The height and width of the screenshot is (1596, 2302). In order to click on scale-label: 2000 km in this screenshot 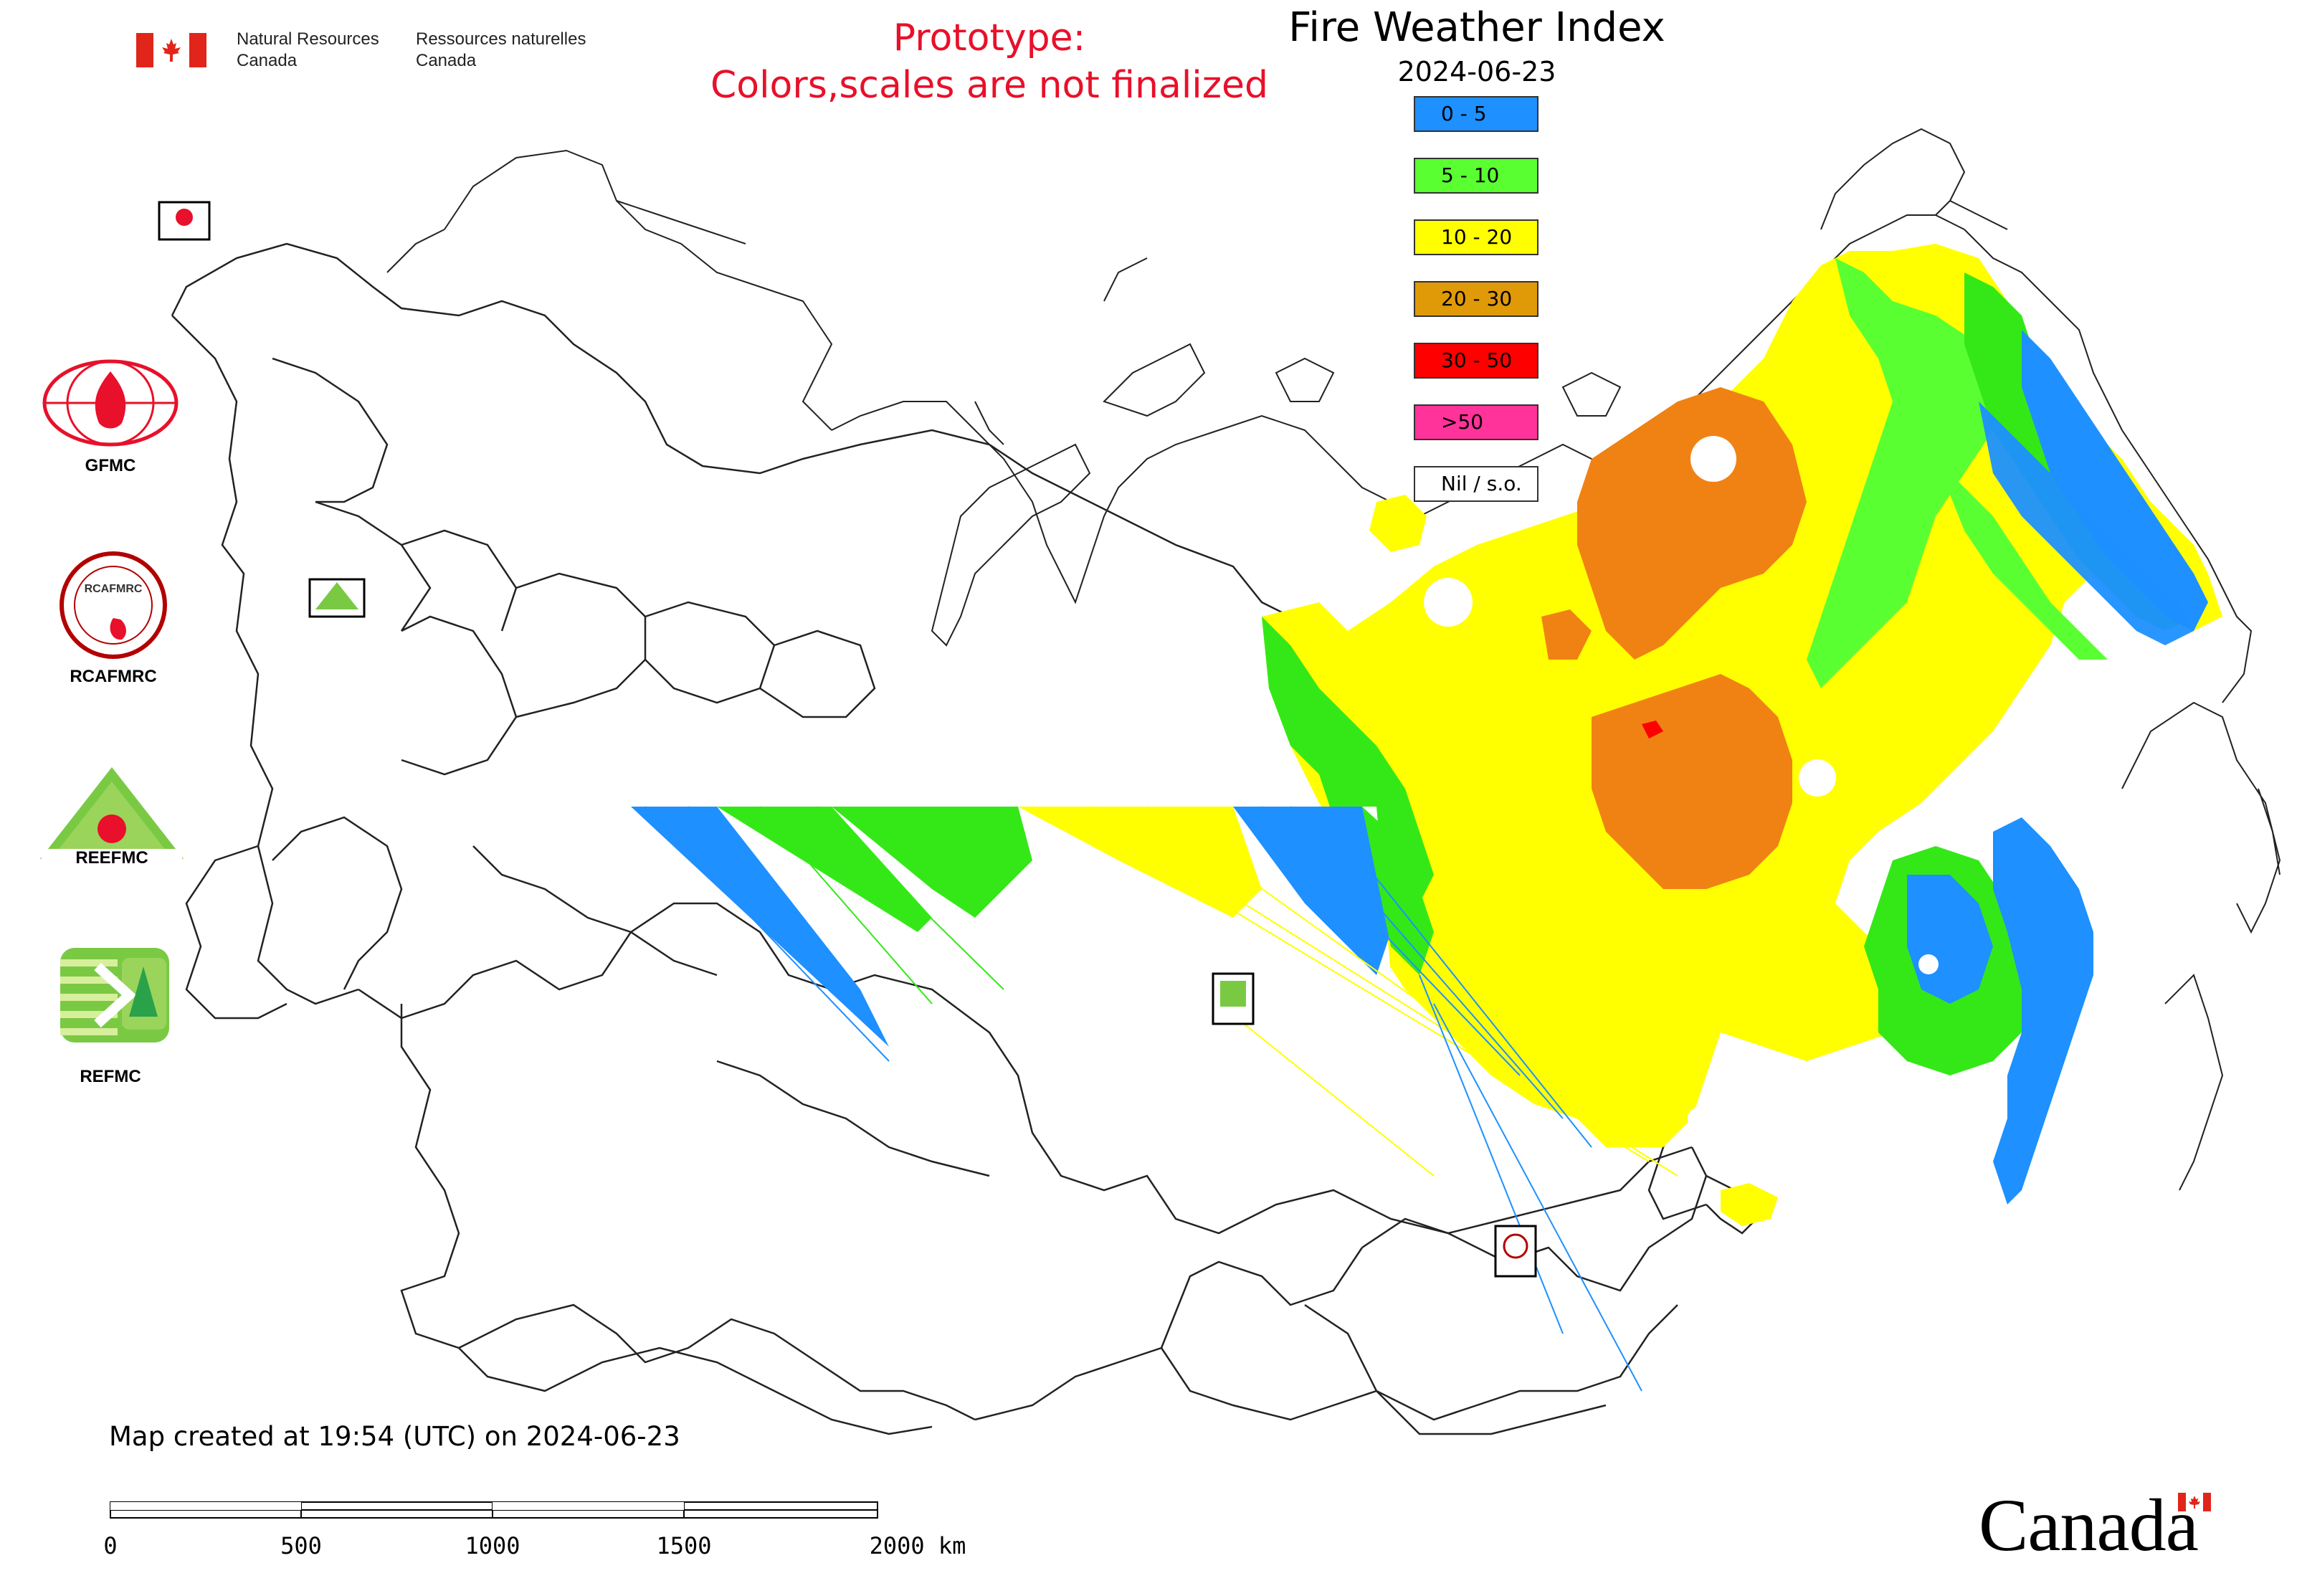, I will do `click(917, 1545)`.